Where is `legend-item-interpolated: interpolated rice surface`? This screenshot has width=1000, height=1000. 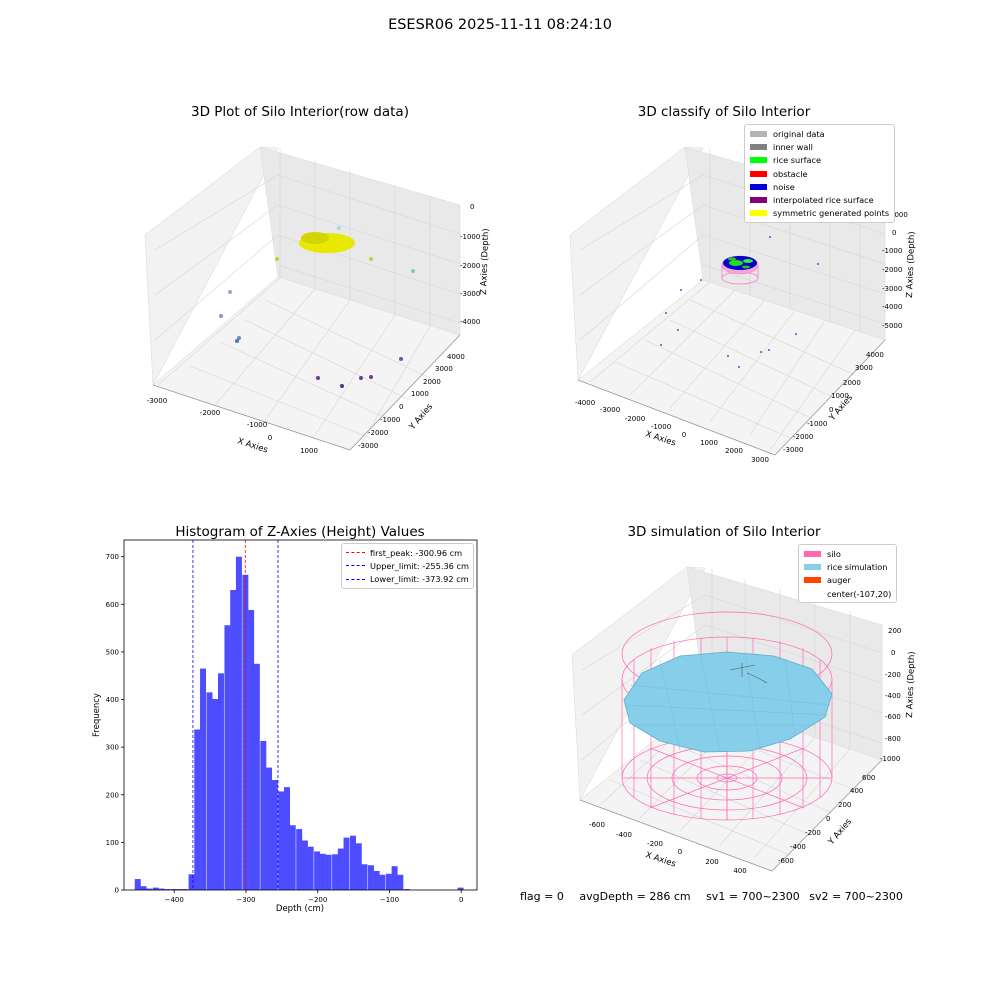 legend-item-interpolated: interpolated rice surface is located at coordinates (819, 199).